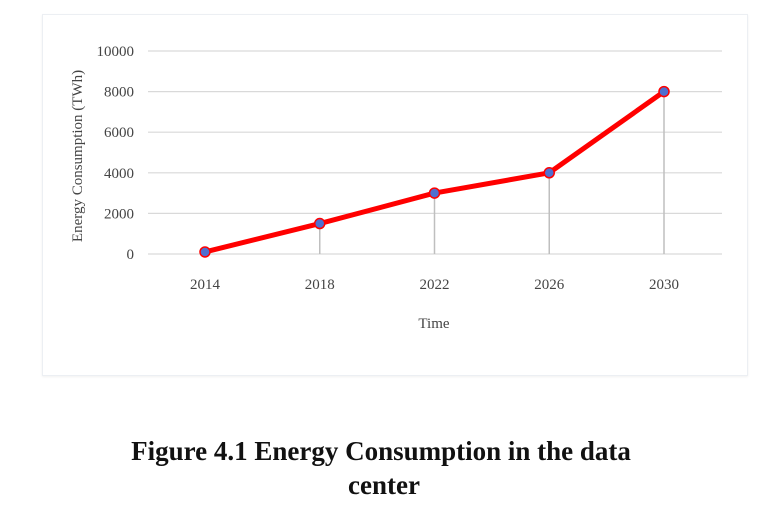 Image resolution: width=768 pixels, height=517 pixels. Describe the element at coordinates (664, 285) in the screenshot. I see `x-tick-label: 2030` at that location.